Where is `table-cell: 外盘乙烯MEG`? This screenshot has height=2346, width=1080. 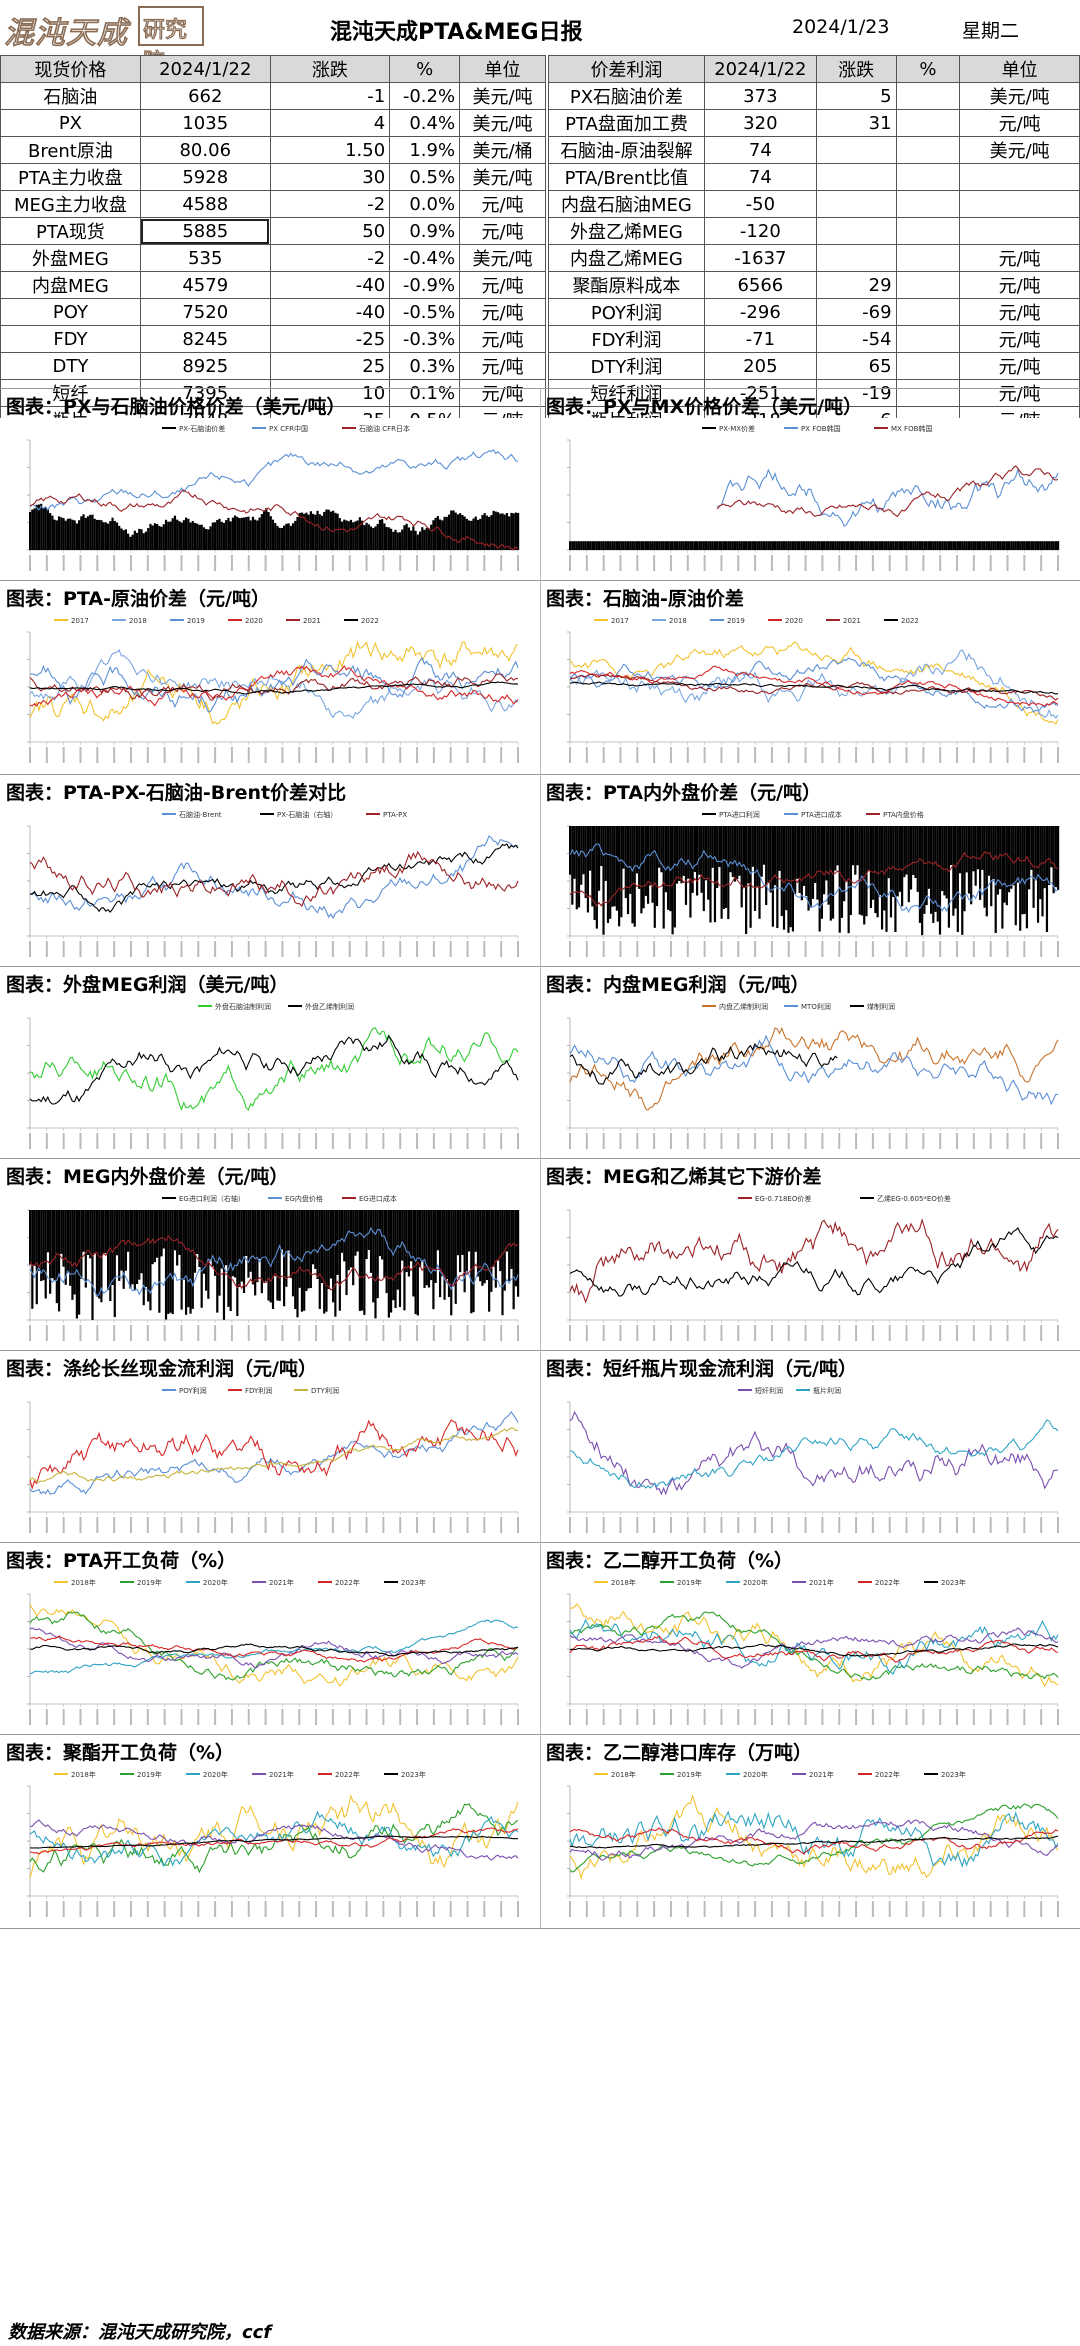 table-cell: 外盘乙烯MEG is located at coordinates (626, 231).